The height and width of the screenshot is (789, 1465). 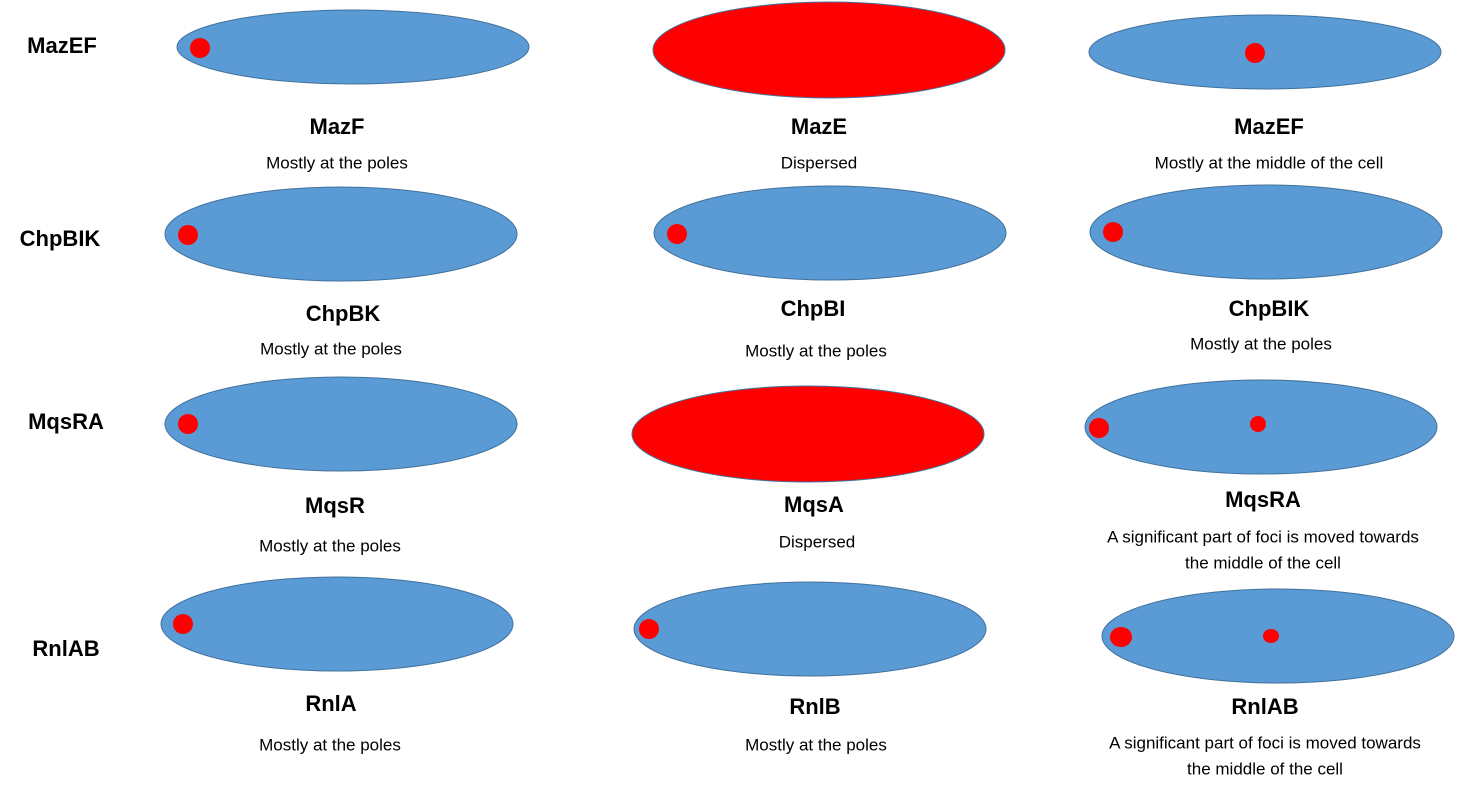 What do you see at coordinates (1269, 308) in the screenshot?
I see `cell-title: ChpBIK` at bounding box center [1269, 308].